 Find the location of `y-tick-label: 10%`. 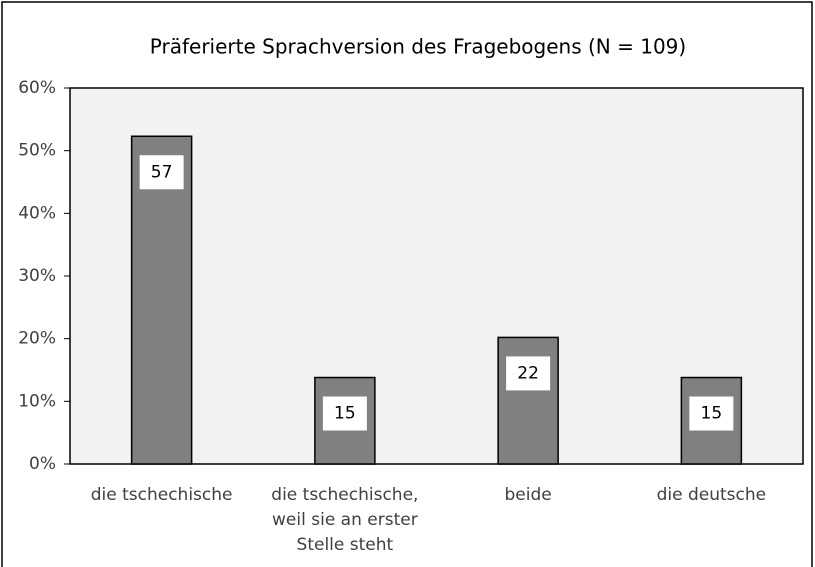

y-tick-label: 10% is located at coordinates (37, 401).